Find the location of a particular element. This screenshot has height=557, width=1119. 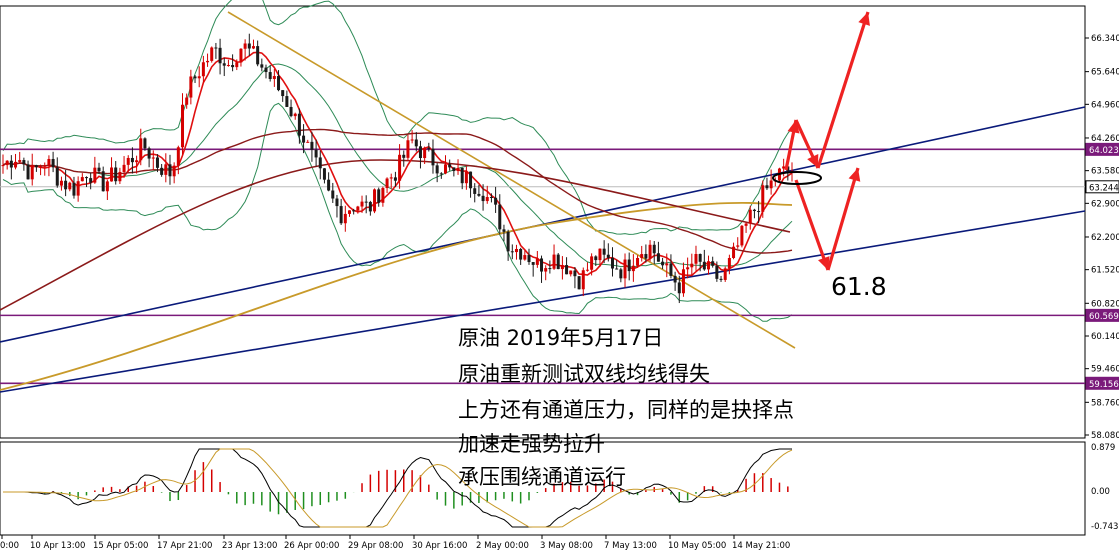

x-tick-label: 3 May 08:00 is located at coordinates (566, 546).